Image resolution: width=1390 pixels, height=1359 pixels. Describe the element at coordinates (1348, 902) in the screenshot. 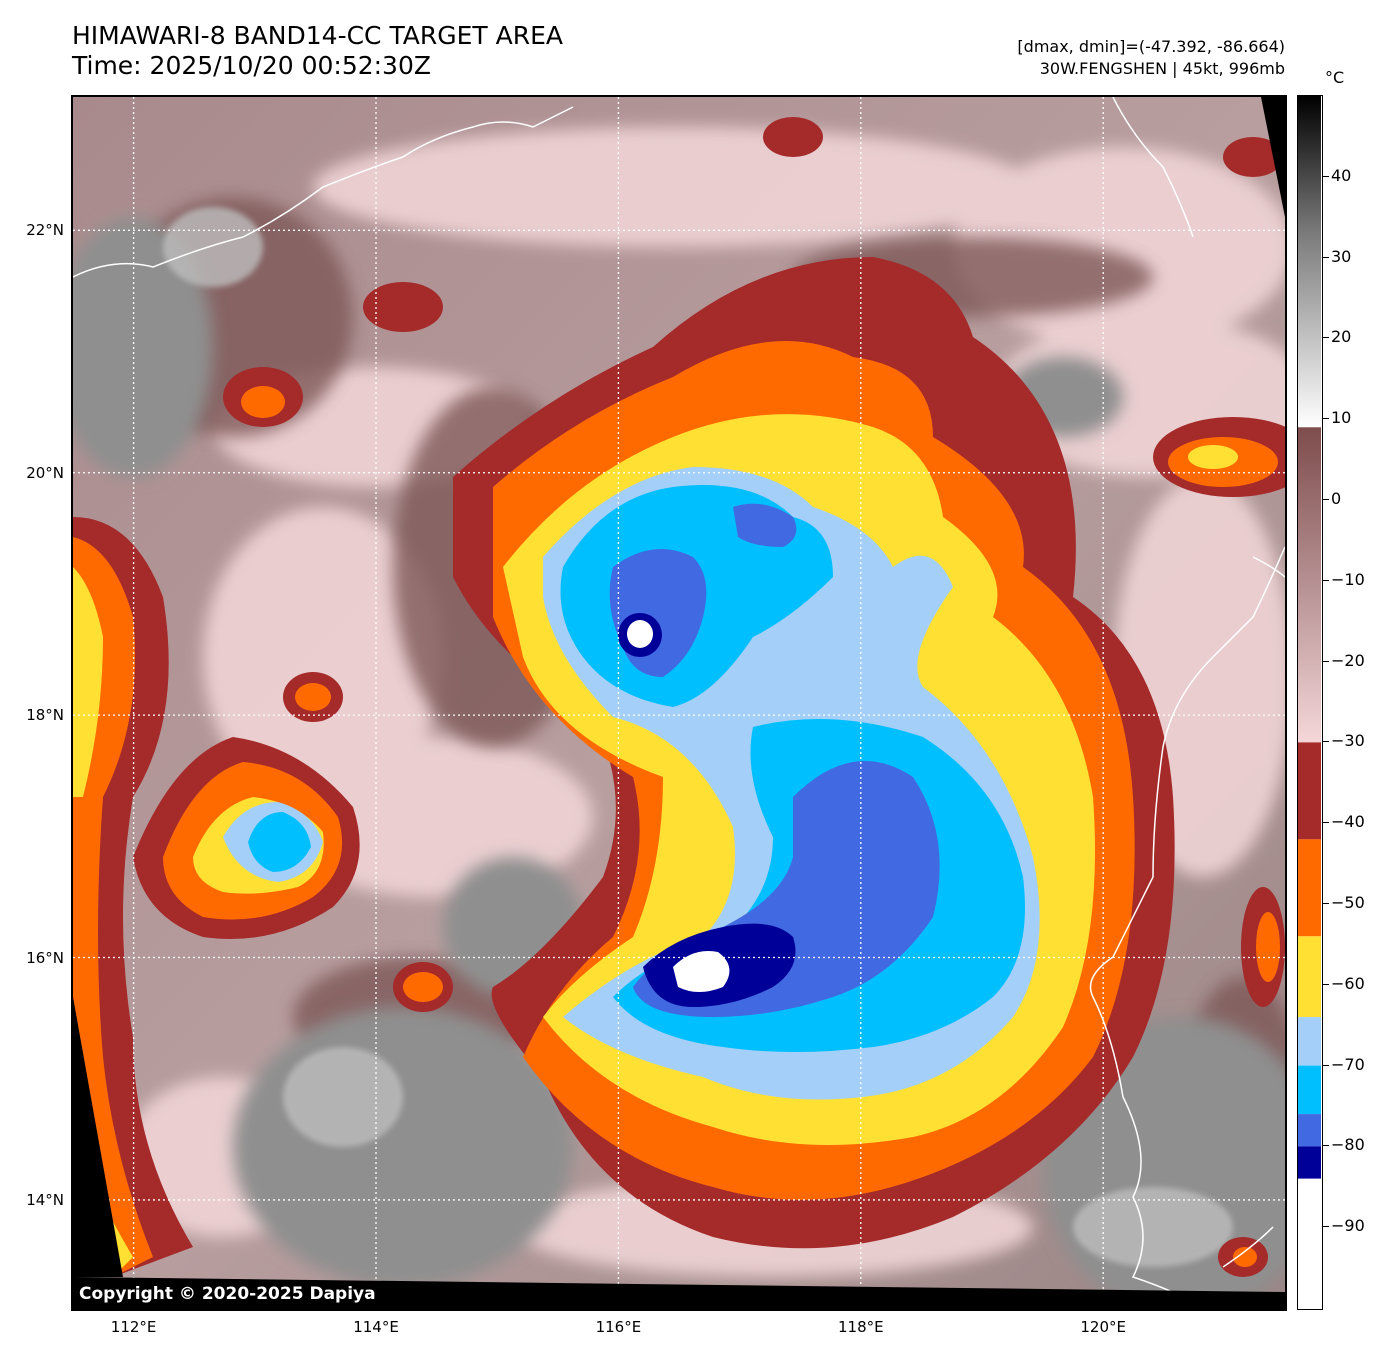

I see `colorbar-tick-label: −50` at that location.